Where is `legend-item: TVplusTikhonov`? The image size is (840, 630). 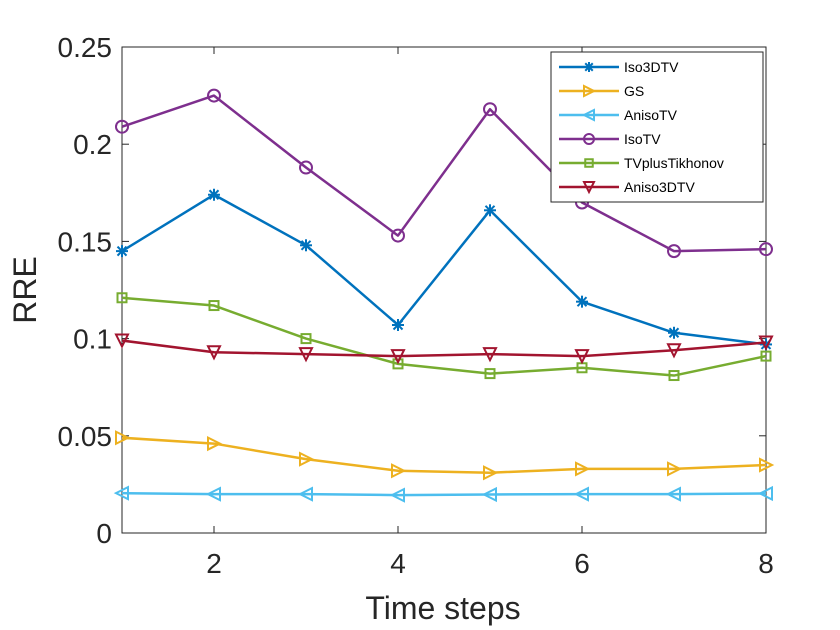
legend-item: TVplusTikhonov is located at coordinates (641, 163).